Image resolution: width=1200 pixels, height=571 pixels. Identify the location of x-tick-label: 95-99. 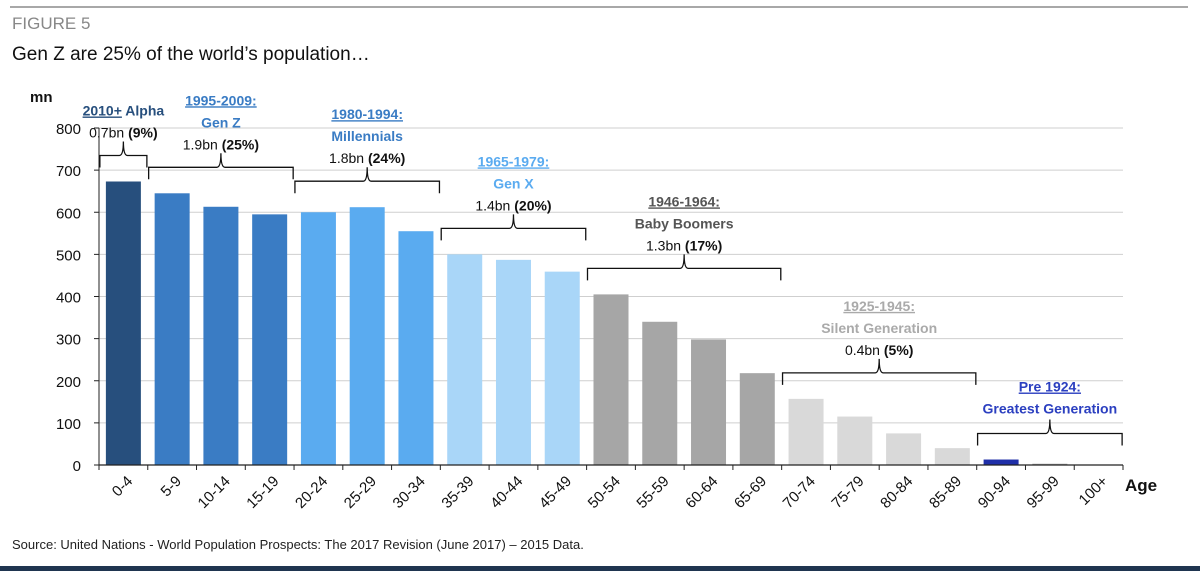
(1043, 492).